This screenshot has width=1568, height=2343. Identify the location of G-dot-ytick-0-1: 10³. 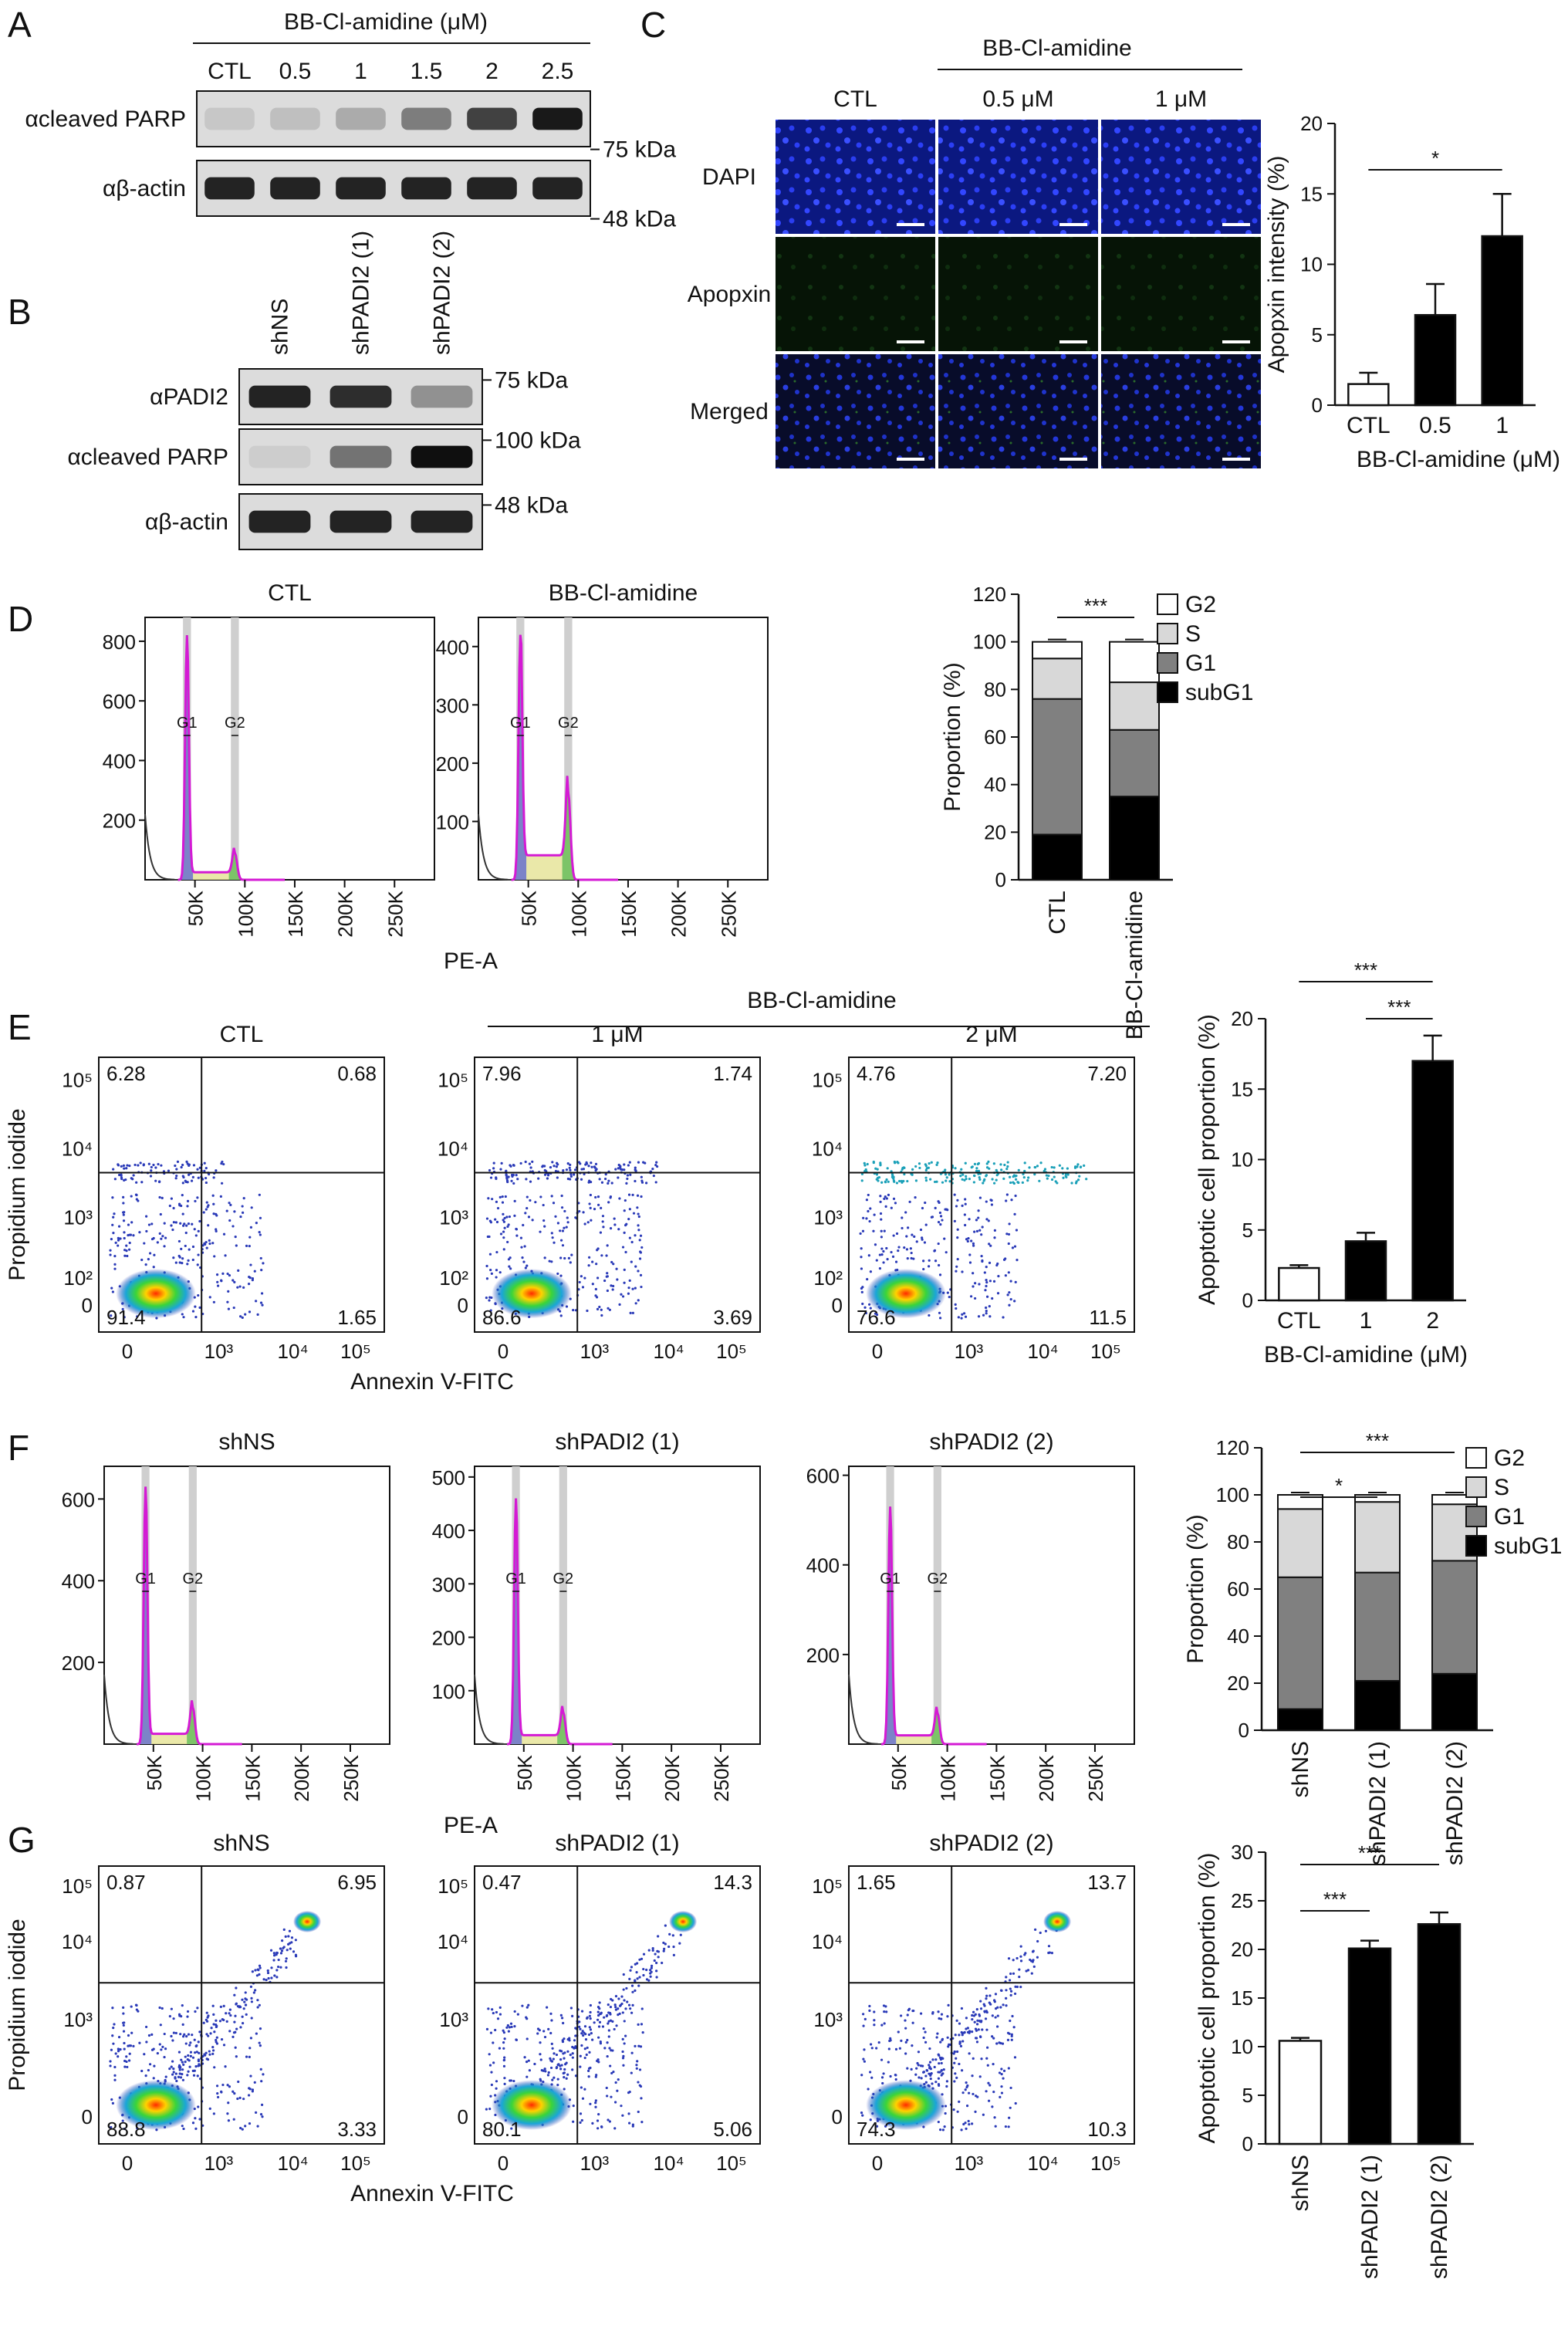
(78, 2020).